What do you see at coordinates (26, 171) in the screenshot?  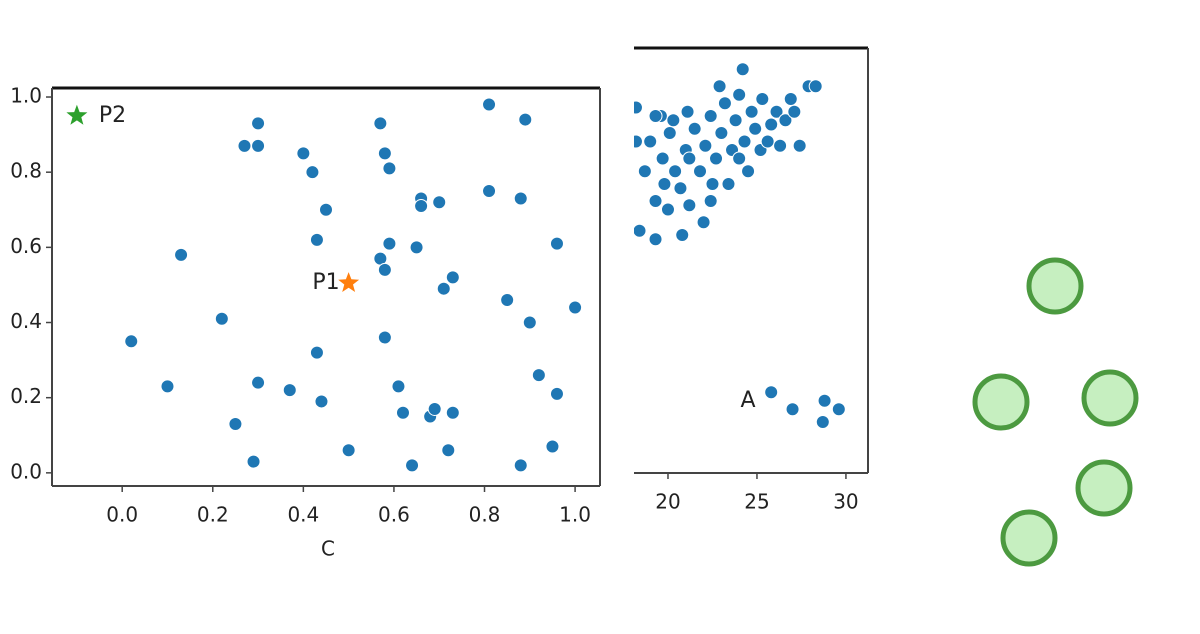 I see `y-tick-label: 0.8` at bounding box center [26, 171].